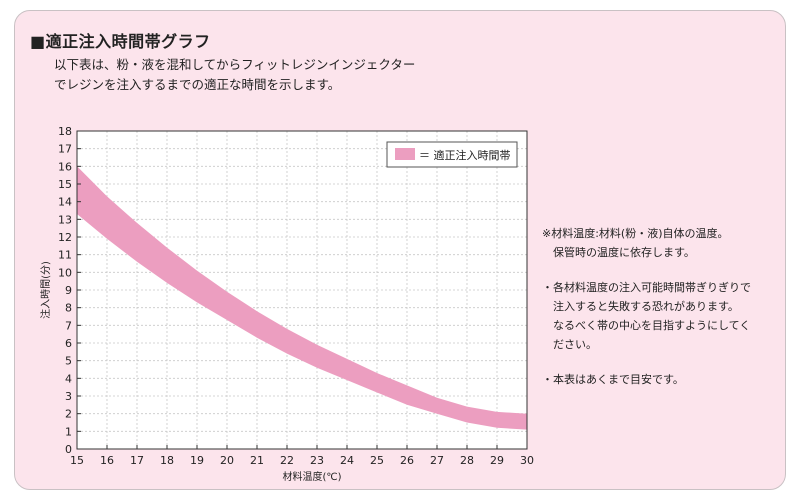  I want to click on x-tick-label: 27, so click(437, 460).